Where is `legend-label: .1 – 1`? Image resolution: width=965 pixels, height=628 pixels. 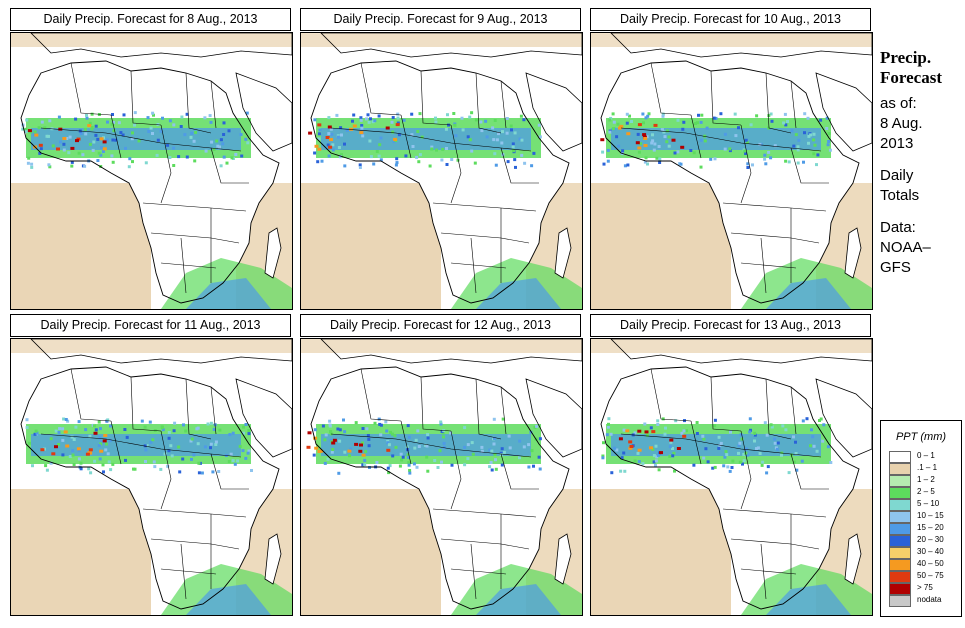
legend-label: .1 – 1 is located at coordinates (927, 467).